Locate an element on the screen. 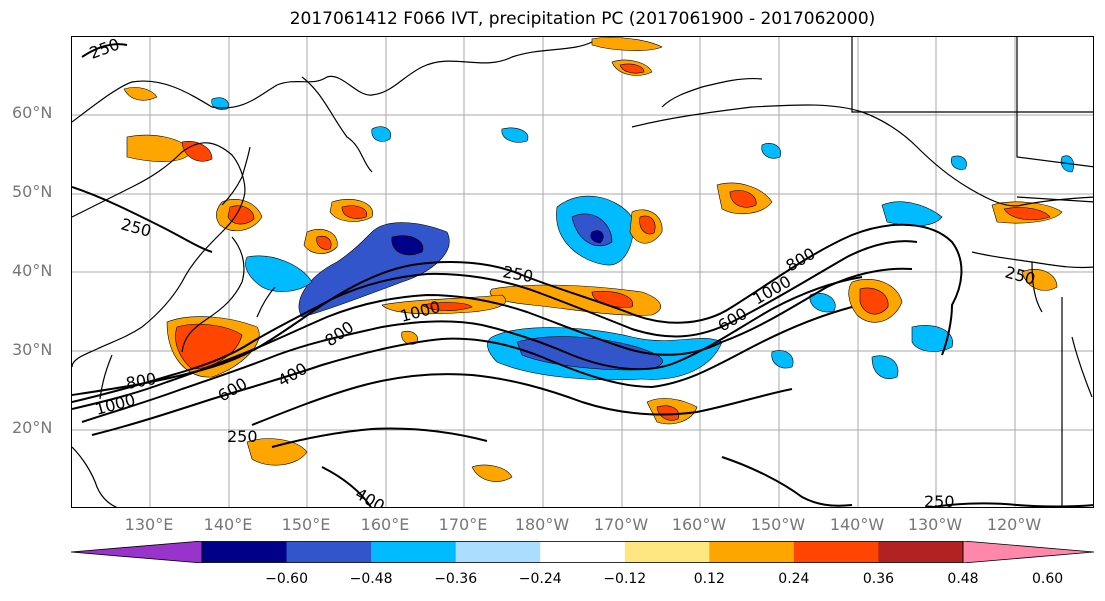 The height and width of the screenshot is (601, 1105). lon-label: 120°W is located at coordinates (1014, 524).